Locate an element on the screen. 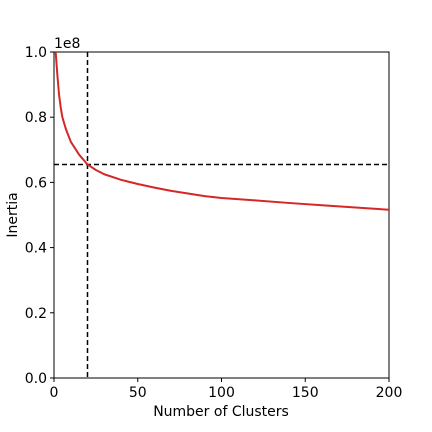  y-axis-label: Inertia is located at coordinates (13, 214).